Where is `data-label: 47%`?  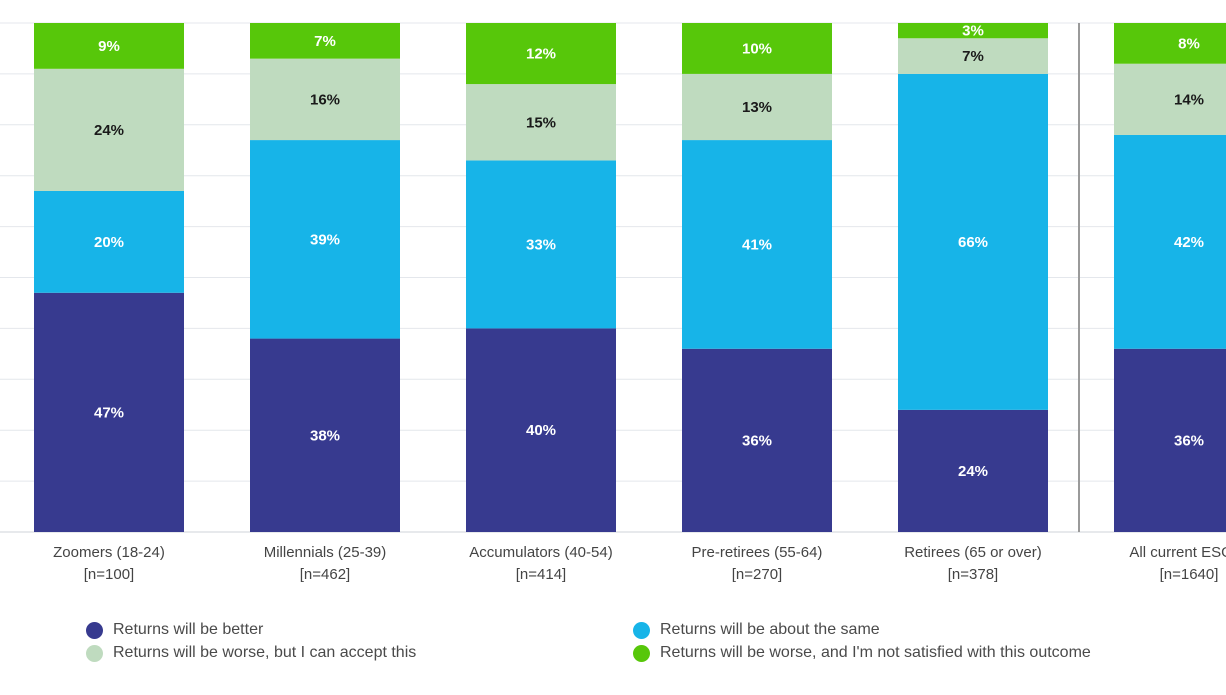
data-label: 47% is located at coordinates (109, 412).